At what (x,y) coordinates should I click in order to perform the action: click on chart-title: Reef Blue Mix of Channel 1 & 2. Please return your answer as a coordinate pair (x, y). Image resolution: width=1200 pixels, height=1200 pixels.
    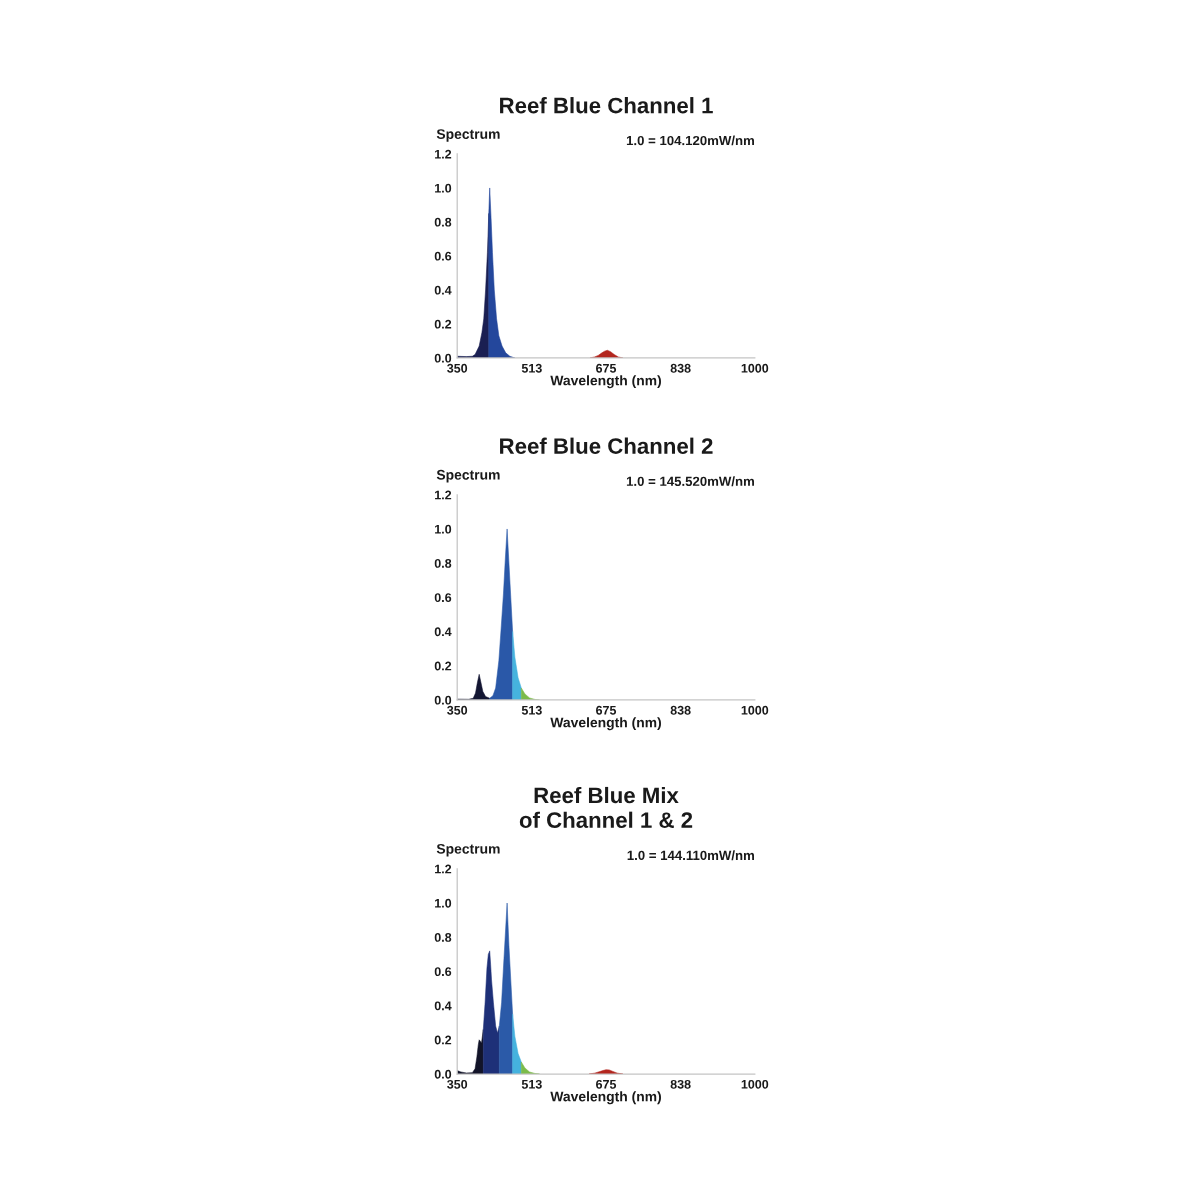
    Looking at the image, I should click on (606, 807).